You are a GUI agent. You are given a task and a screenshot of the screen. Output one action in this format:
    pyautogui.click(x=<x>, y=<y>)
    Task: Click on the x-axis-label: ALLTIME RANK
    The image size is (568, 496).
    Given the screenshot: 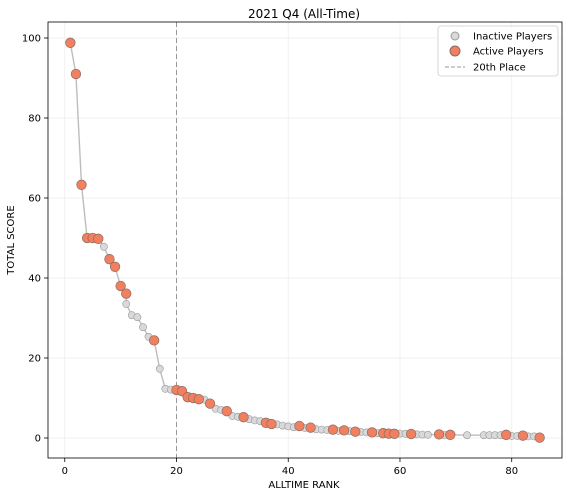 What is the action you would take?
    pyautogui.click(x=304, y=485)
    